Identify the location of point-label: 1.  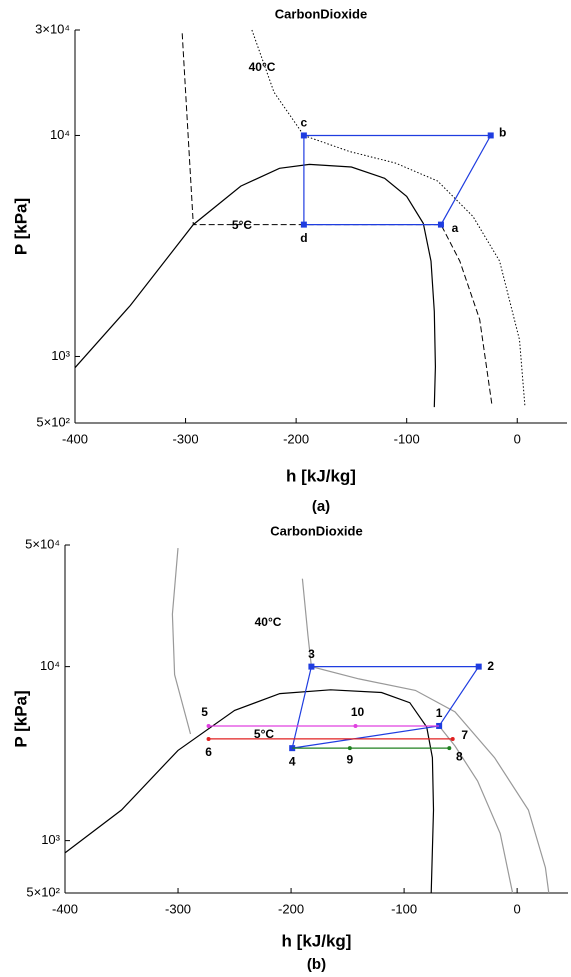
(439, 713).